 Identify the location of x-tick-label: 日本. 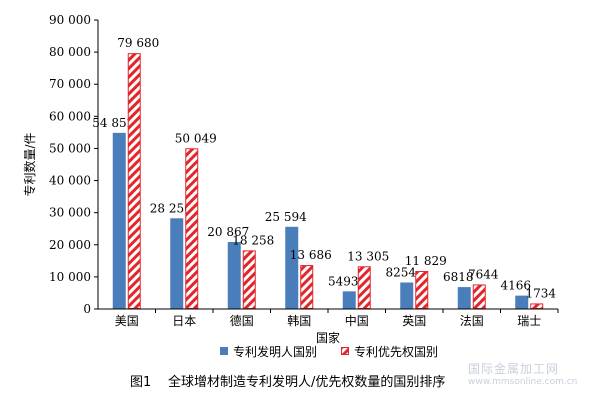
(184, 321).